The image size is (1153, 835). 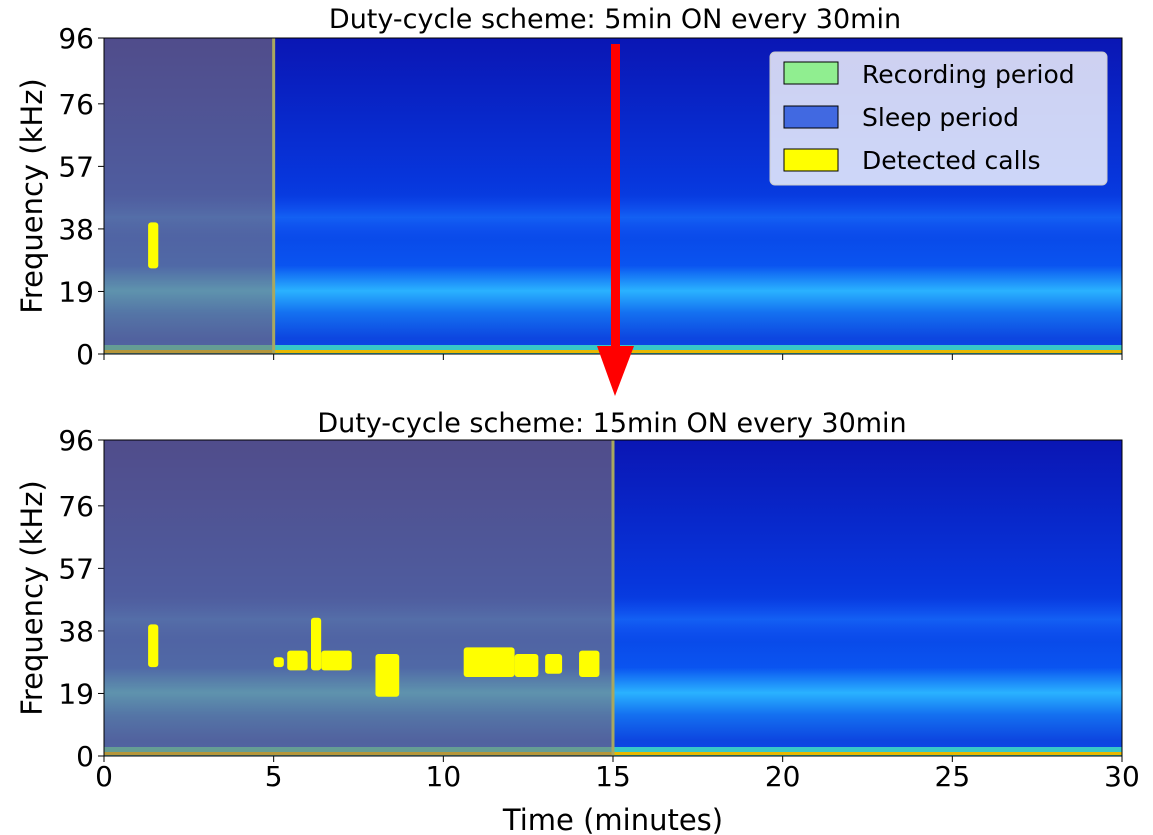 I want to click on x-axis-ticks: 0 5 10 15 20 25 30, so click(x=617, y=774).